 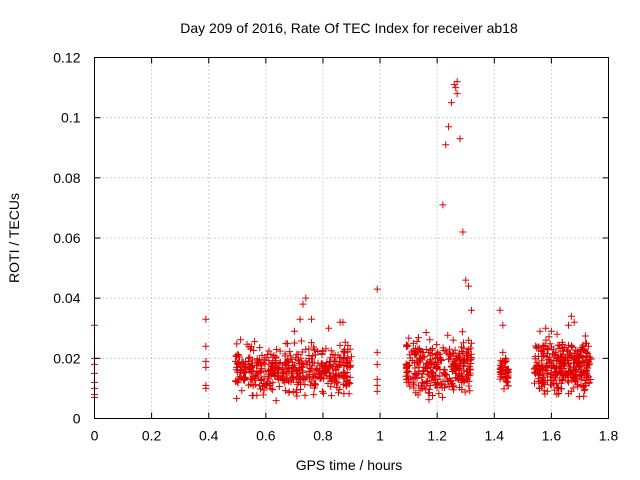 I want to click on x-tick-label: 1.6, so click(x=552, y=436).